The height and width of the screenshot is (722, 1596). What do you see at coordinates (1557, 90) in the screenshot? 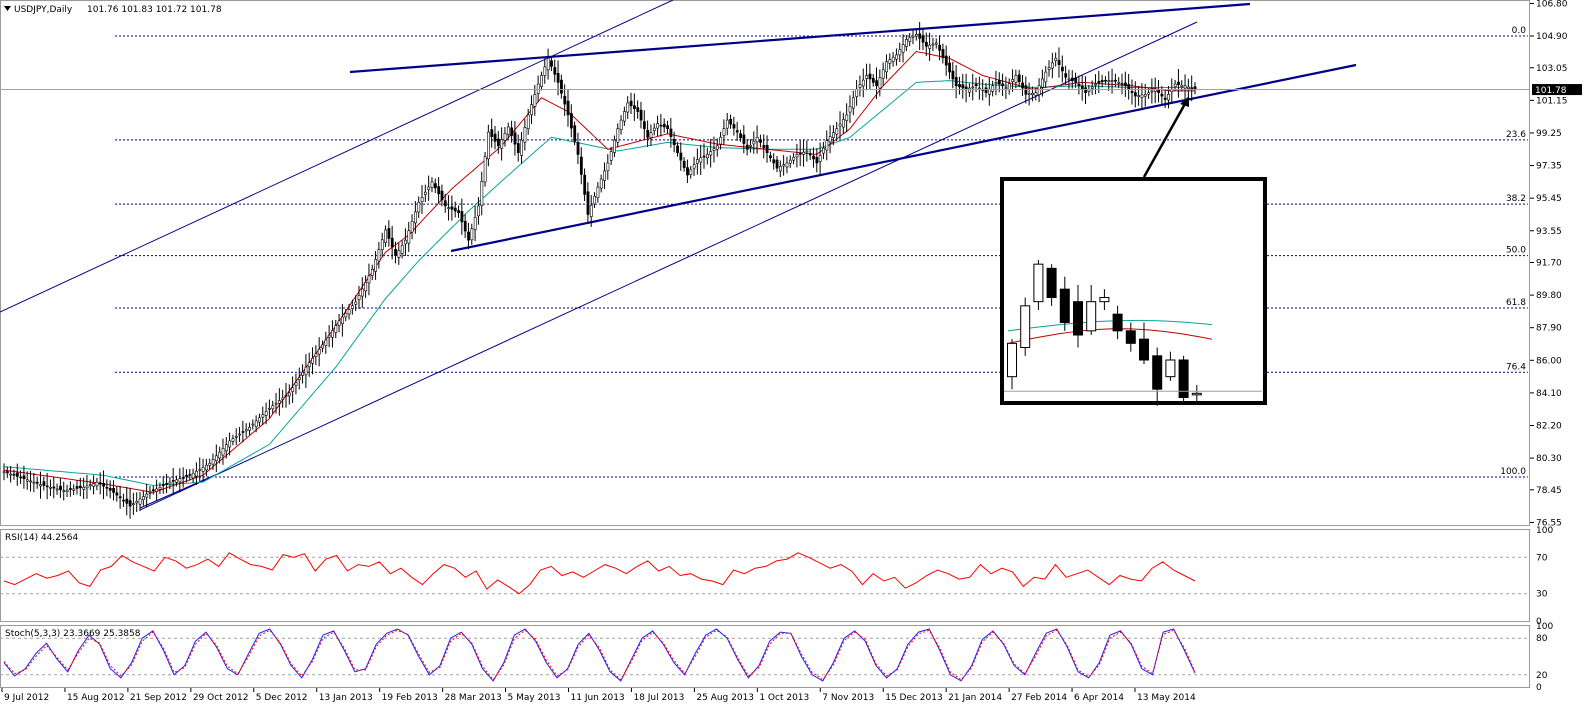
I see `current-price-tag` at bounding box center [1557, 90].